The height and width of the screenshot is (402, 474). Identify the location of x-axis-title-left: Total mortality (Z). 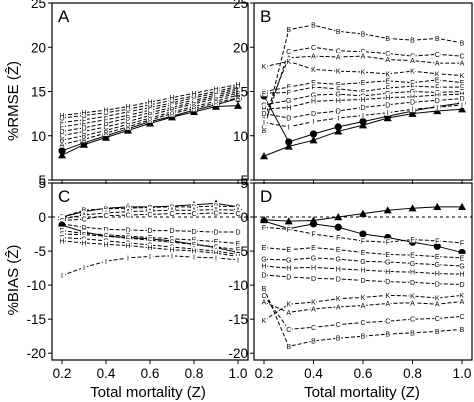
(148, 392).